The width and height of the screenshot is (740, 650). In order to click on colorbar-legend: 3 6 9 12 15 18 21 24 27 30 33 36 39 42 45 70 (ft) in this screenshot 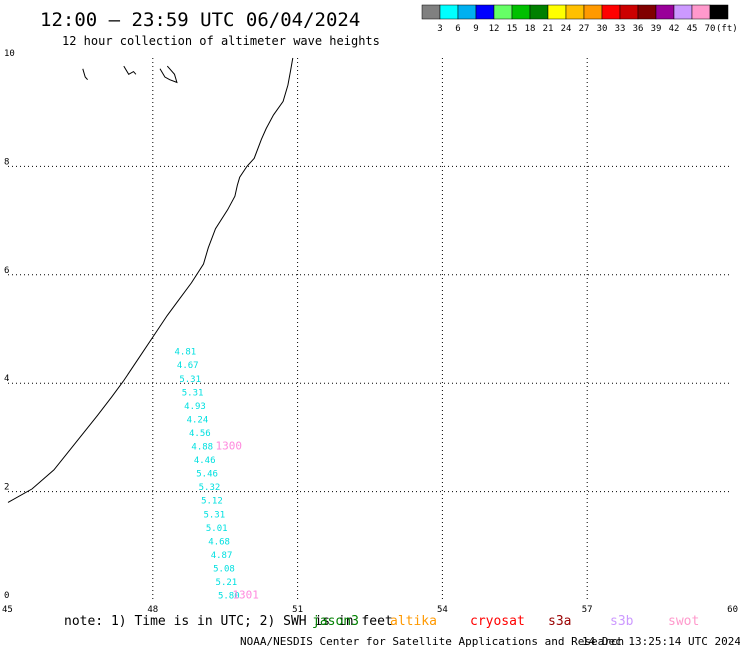, I will do `click(579, 19)`.